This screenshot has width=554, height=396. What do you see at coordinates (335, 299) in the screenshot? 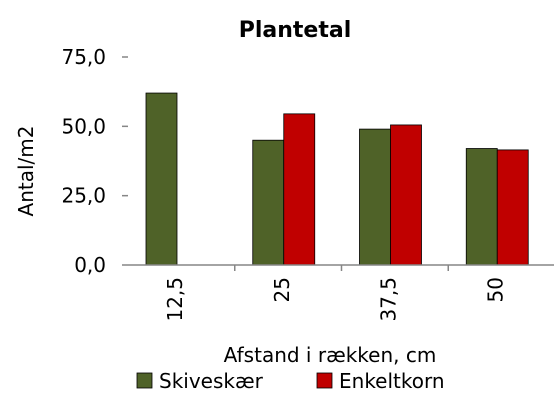
I see `x-axis-tick-labels: 12,5 25 37,5 50` at bounding box center [335, 299].